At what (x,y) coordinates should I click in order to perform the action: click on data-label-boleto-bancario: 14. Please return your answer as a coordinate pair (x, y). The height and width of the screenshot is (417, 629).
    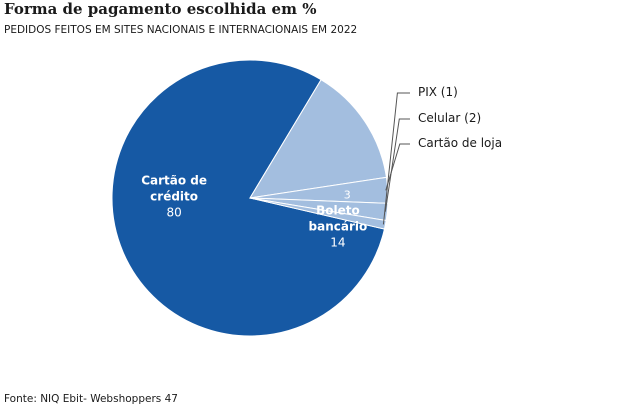
    Looking at the image, I should click on (337, 243).